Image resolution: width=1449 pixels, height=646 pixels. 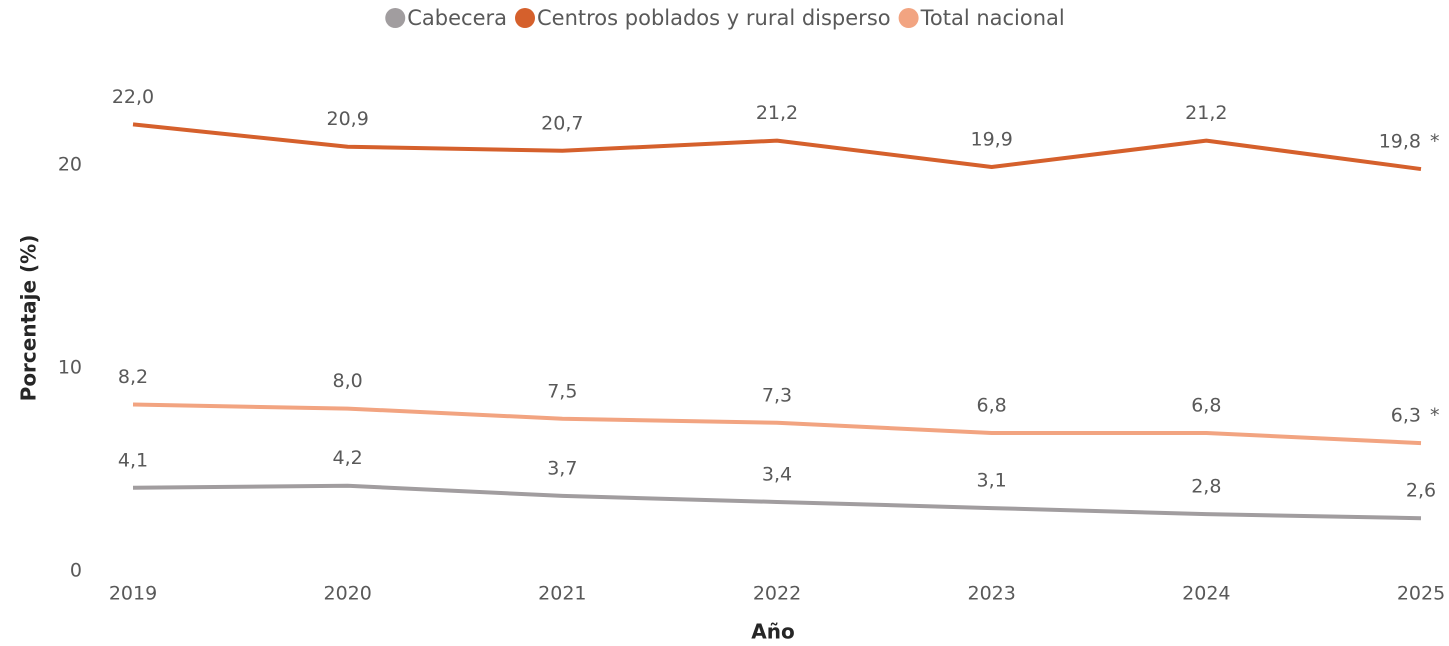 What do you see at coordinates (1421, 491) in the screenshot?
I see `data-label: 2,6` at bounding box center [1421, 491].